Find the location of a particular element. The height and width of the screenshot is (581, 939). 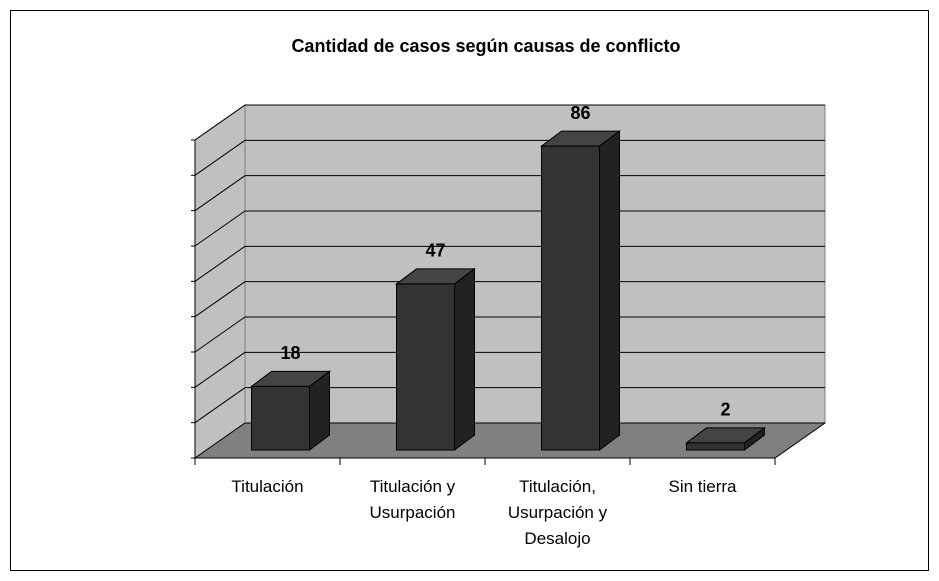

data-label: 18 is located at coordinates (290, 353).